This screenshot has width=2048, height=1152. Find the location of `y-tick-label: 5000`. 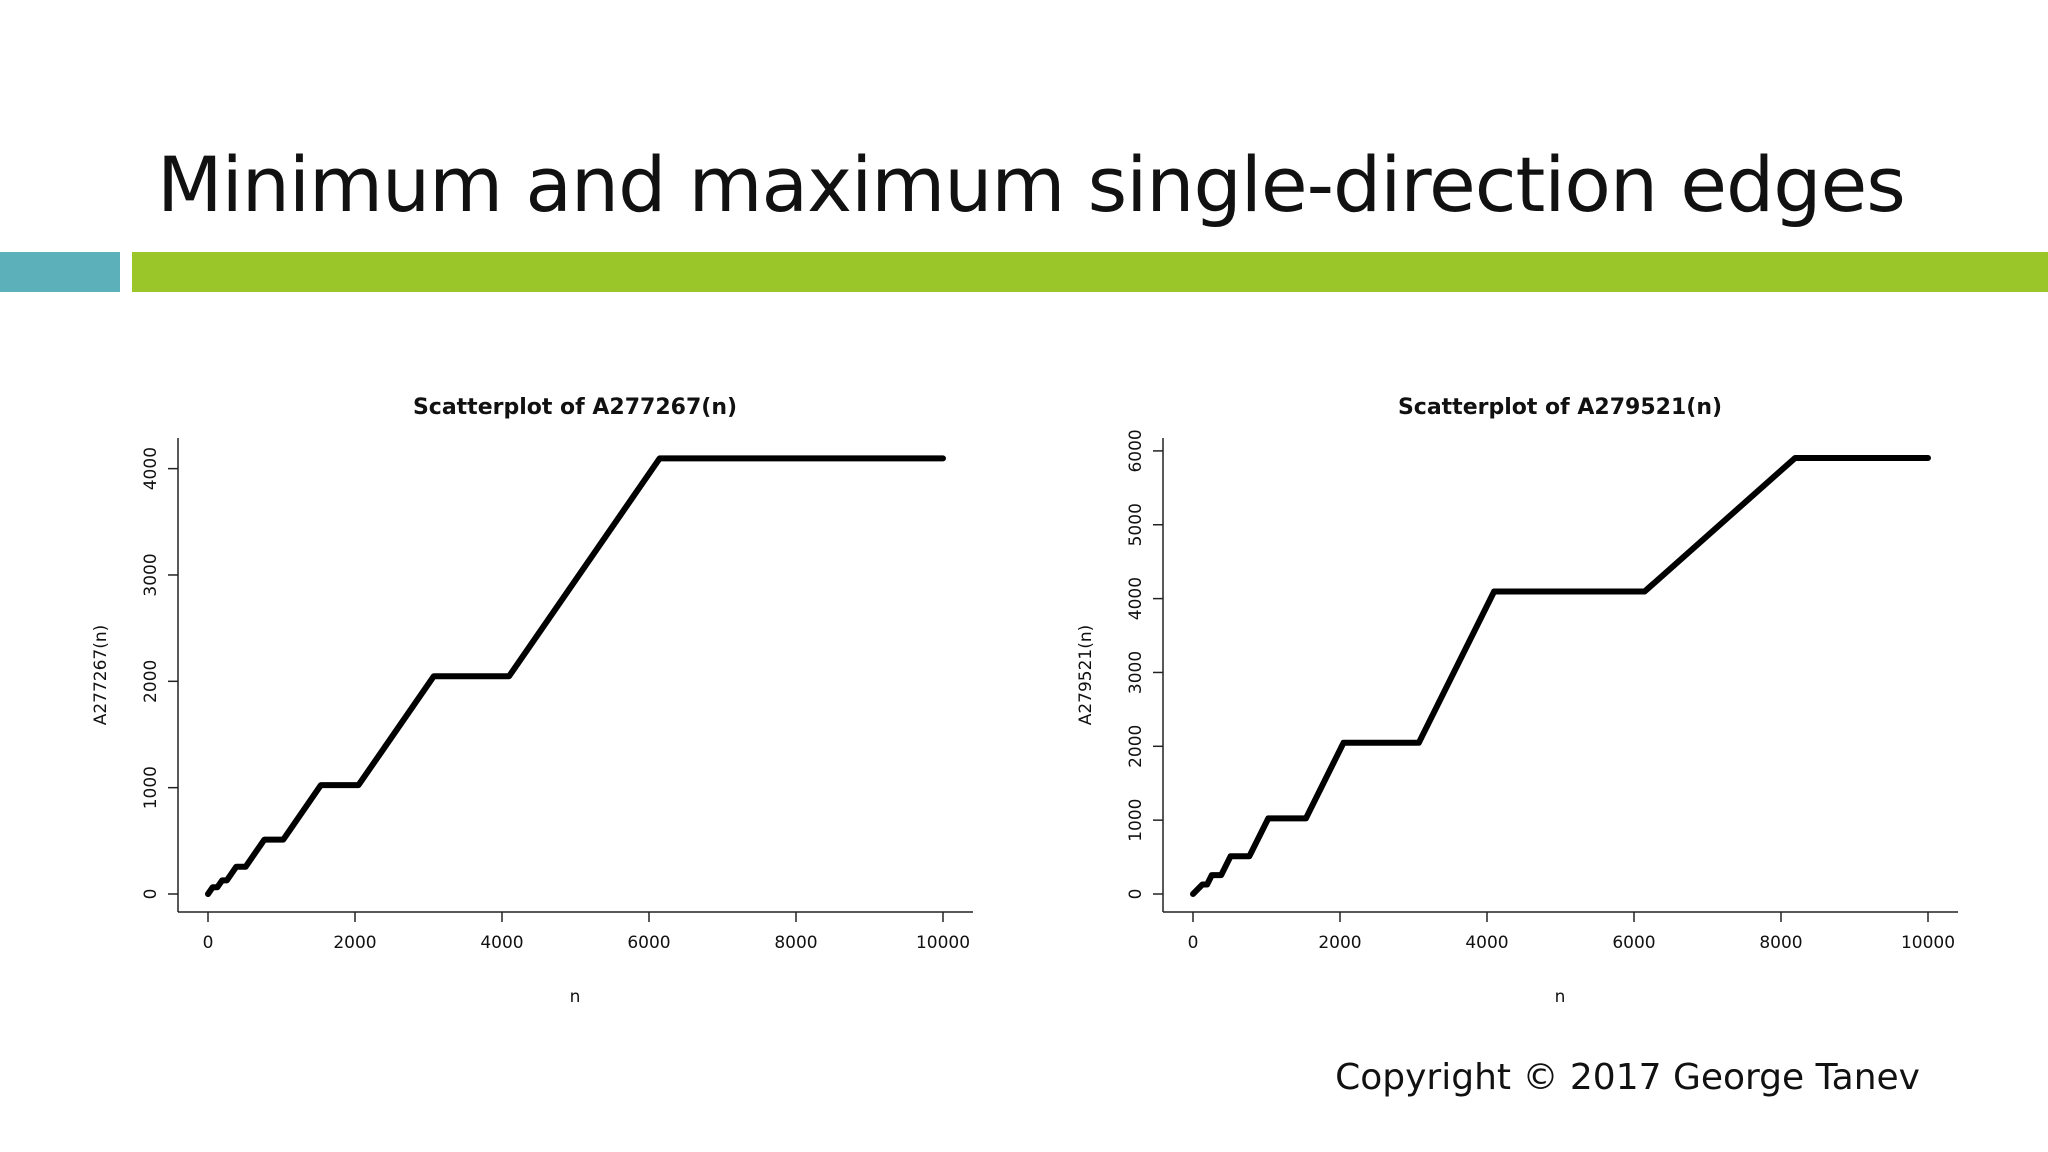

y-tick-label: 5000 is located at coordinates (1136, 524).